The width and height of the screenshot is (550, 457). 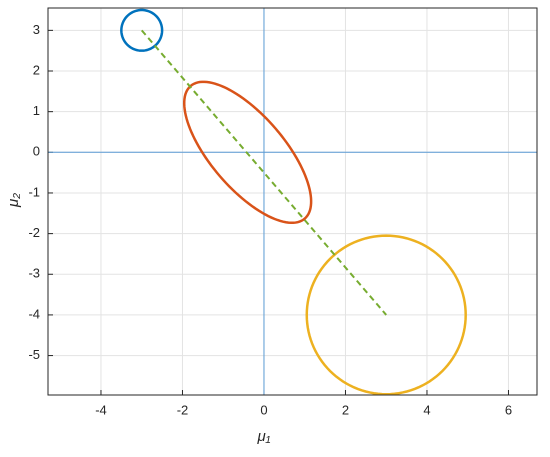 What do you see at coordinates (508, 409) in the screenshot?
I see `x-tick-label: 6` at bounding box center [508, 409].